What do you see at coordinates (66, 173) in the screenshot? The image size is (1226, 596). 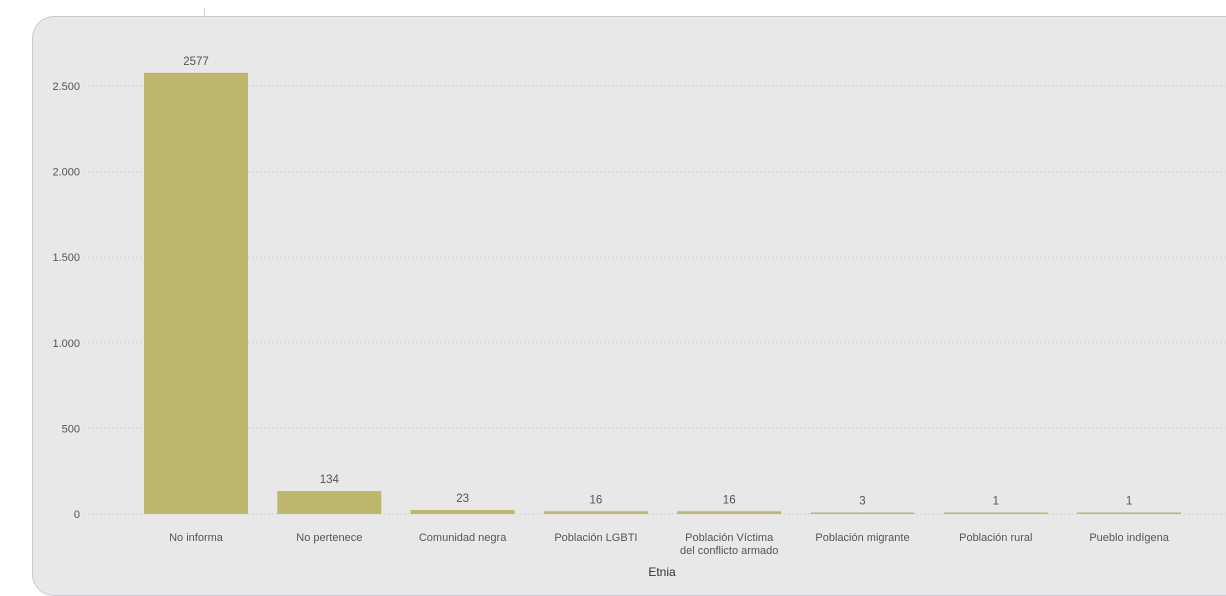 I see `y-tick-label: 2.000` at bounding box center [66, 173].